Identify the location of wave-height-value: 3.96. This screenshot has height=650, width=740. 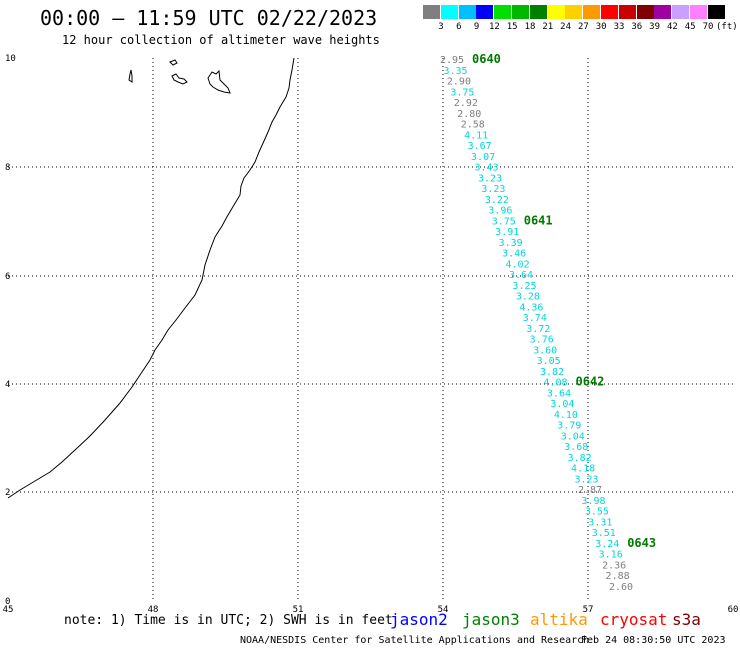
(500, 211).